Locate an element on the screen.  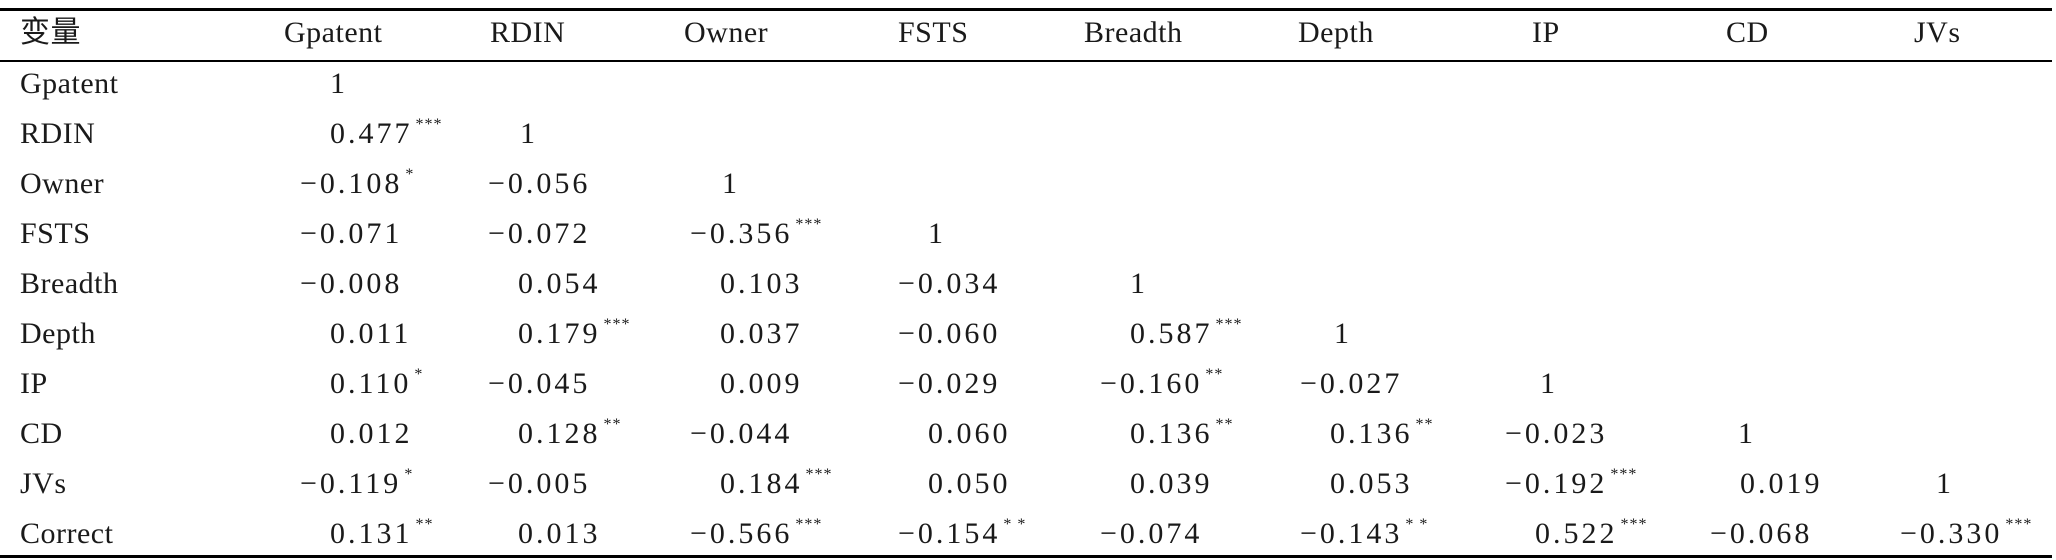
row-label: Depth is located at coordinates (58, 333).